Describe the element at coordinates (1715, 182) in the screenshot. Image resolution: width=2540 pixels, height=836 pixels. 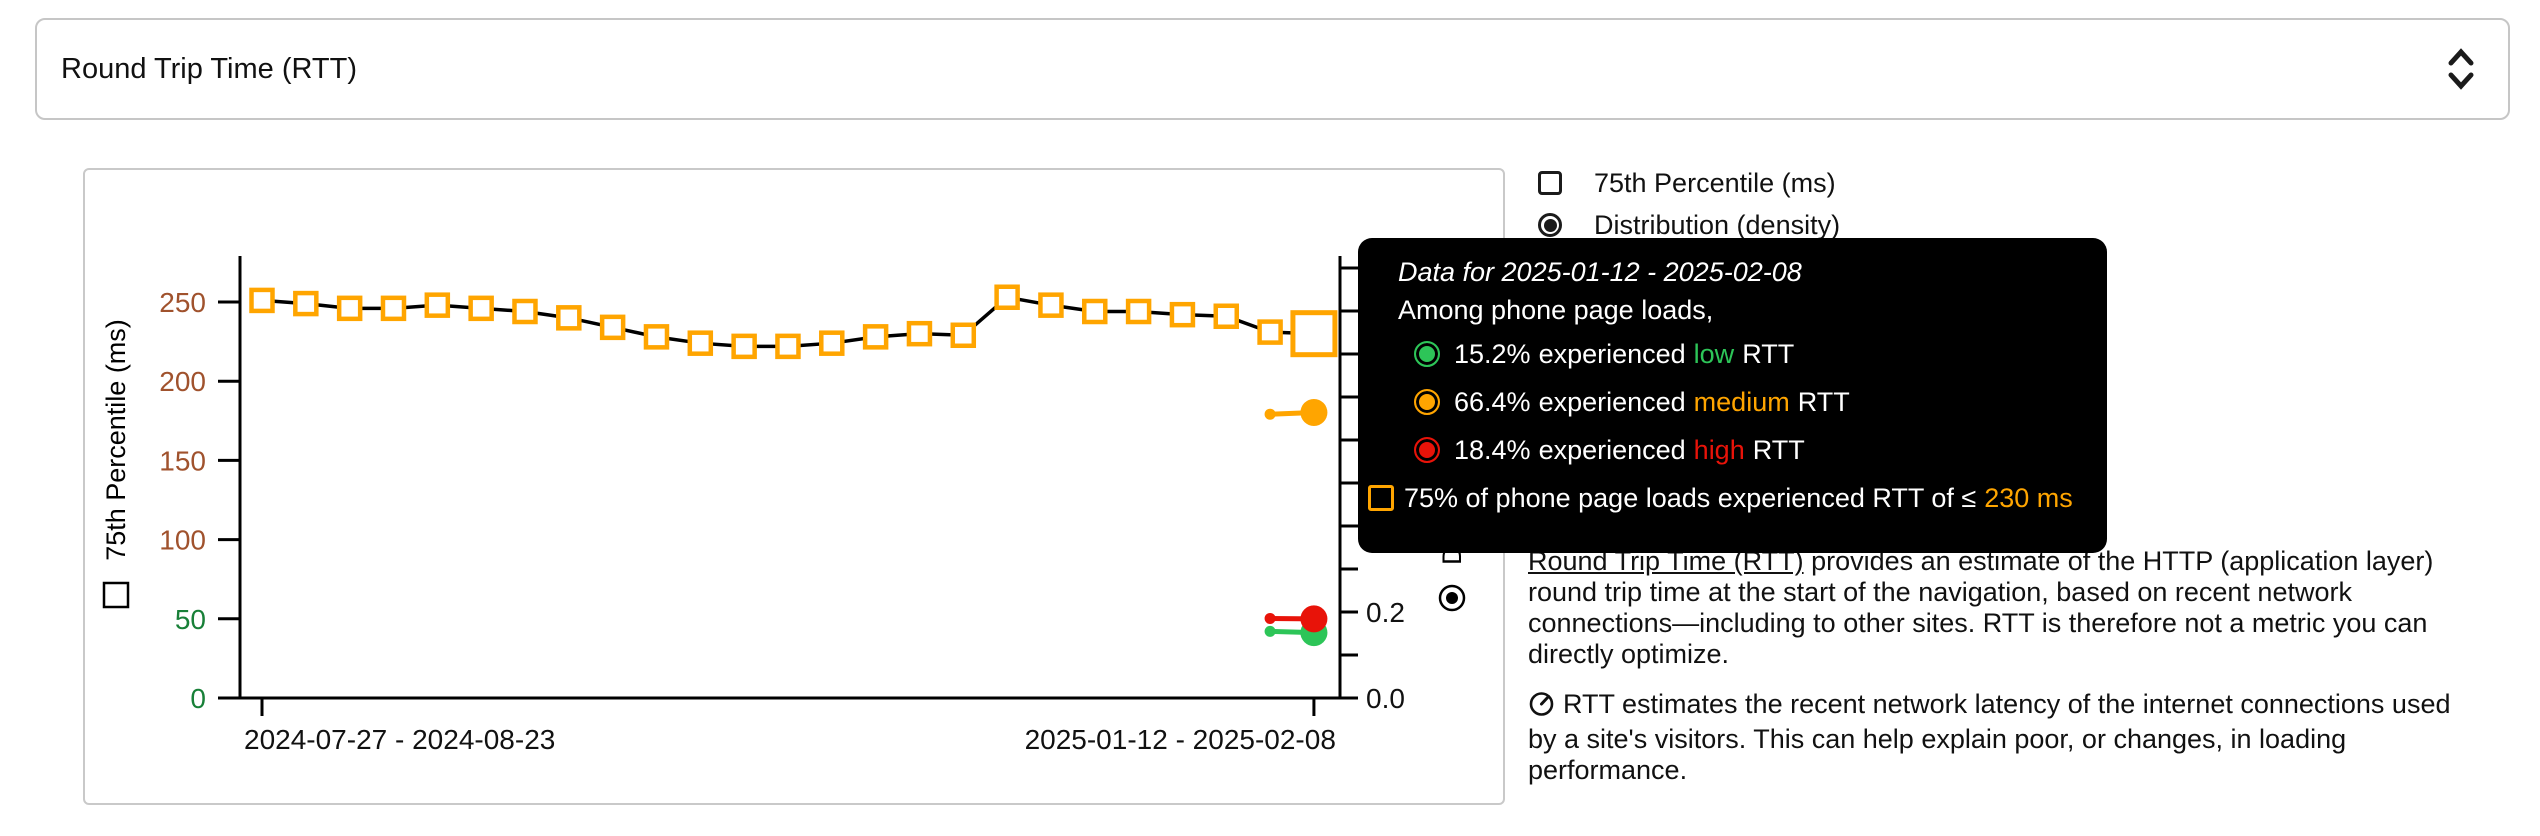
I see `legend-label: 75th Percentile (ms)` at that location.